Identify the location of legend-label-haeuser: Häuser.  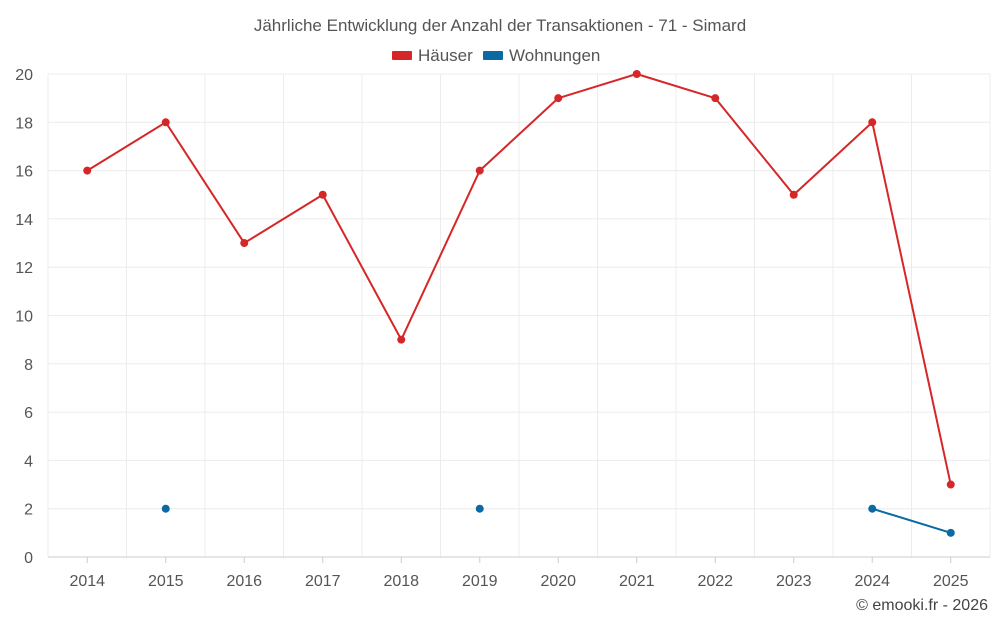
(445, 55).